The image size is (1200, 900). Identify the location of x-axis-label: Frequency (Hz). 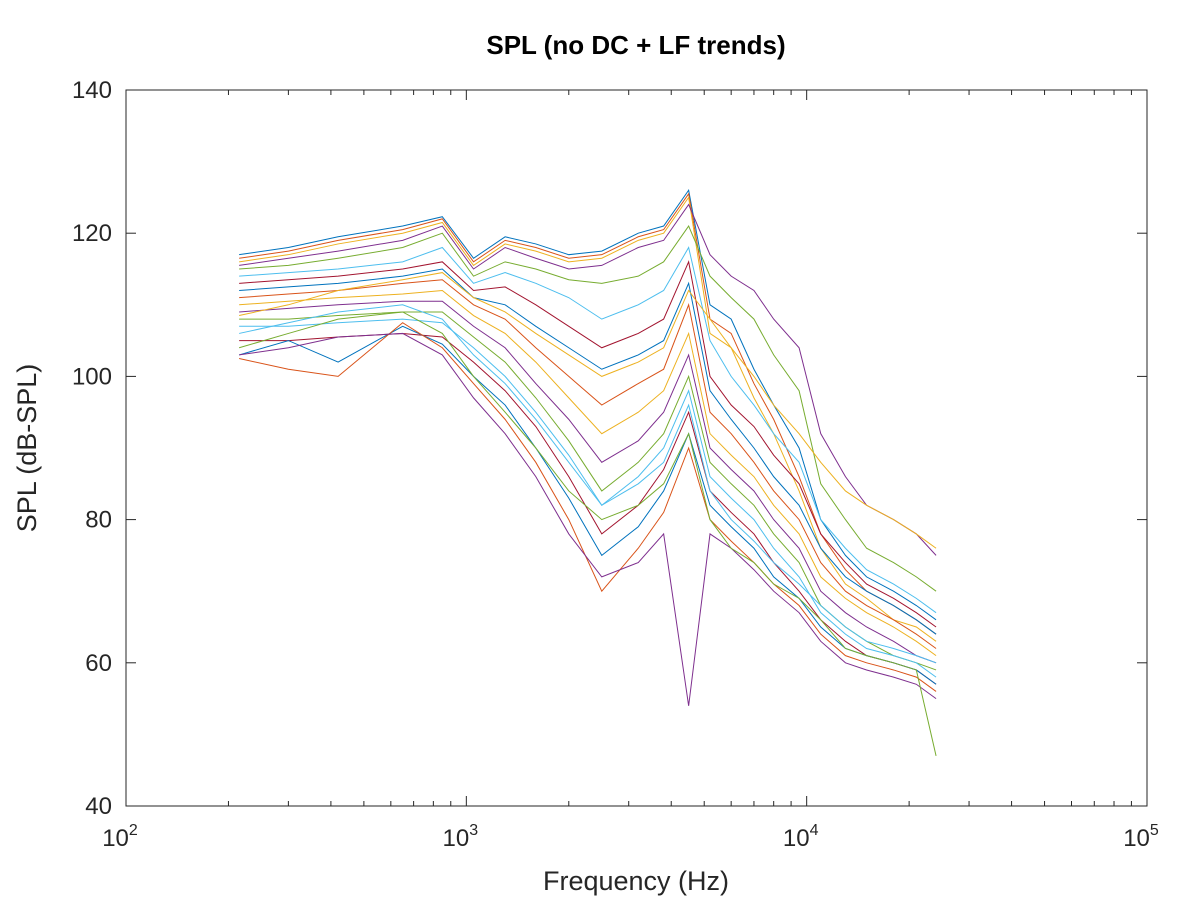
(636, 881).